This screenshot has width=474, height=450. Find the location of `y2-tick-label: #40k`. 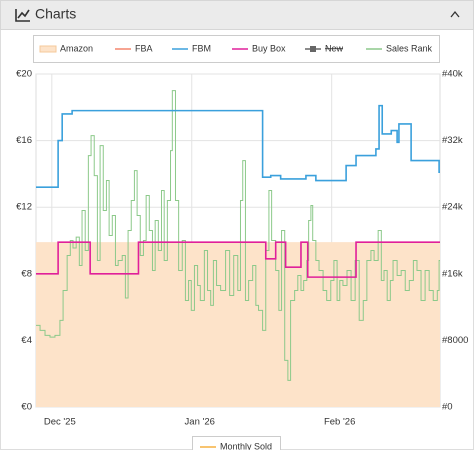

y2-tick-label: #40k is located at coordinates (452, 74).